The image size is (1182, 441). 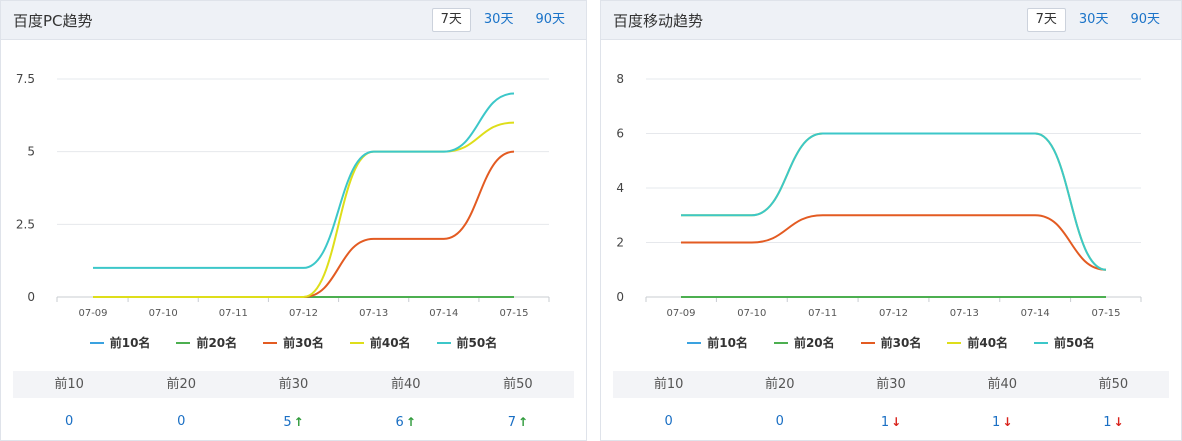 I want to click on stats-value-cell: 5 ↑, so click(x=293, y=422).